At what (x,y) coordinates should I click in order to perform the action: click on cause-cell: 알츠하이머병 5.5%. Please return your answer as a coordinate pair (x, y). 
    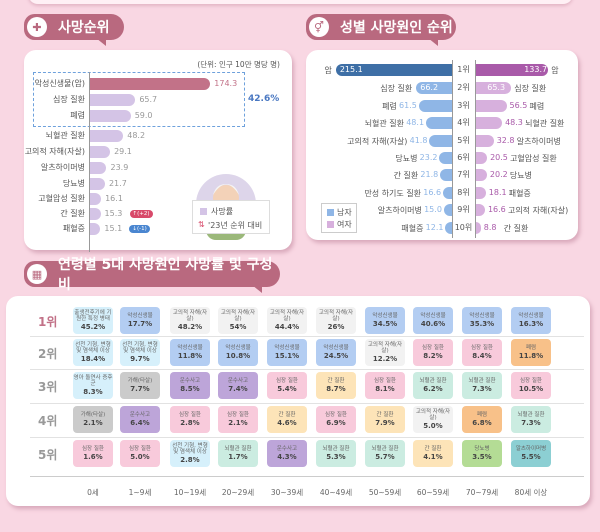
    Looking at the image, I should click on (531, 453).